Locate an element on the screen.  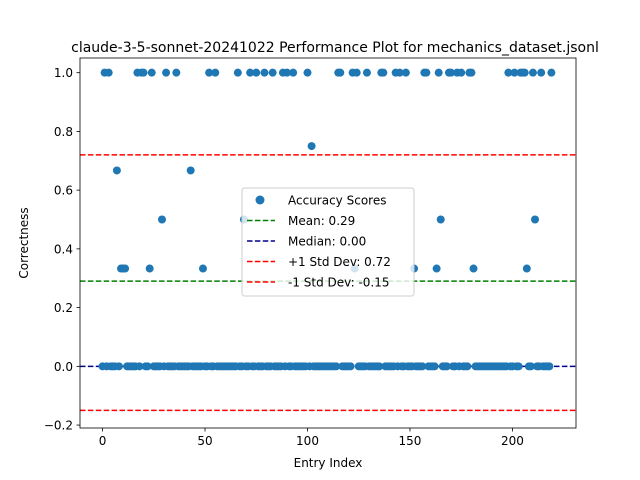
legend-label: Mean: 0.29 is located at coordinates (321, 221).